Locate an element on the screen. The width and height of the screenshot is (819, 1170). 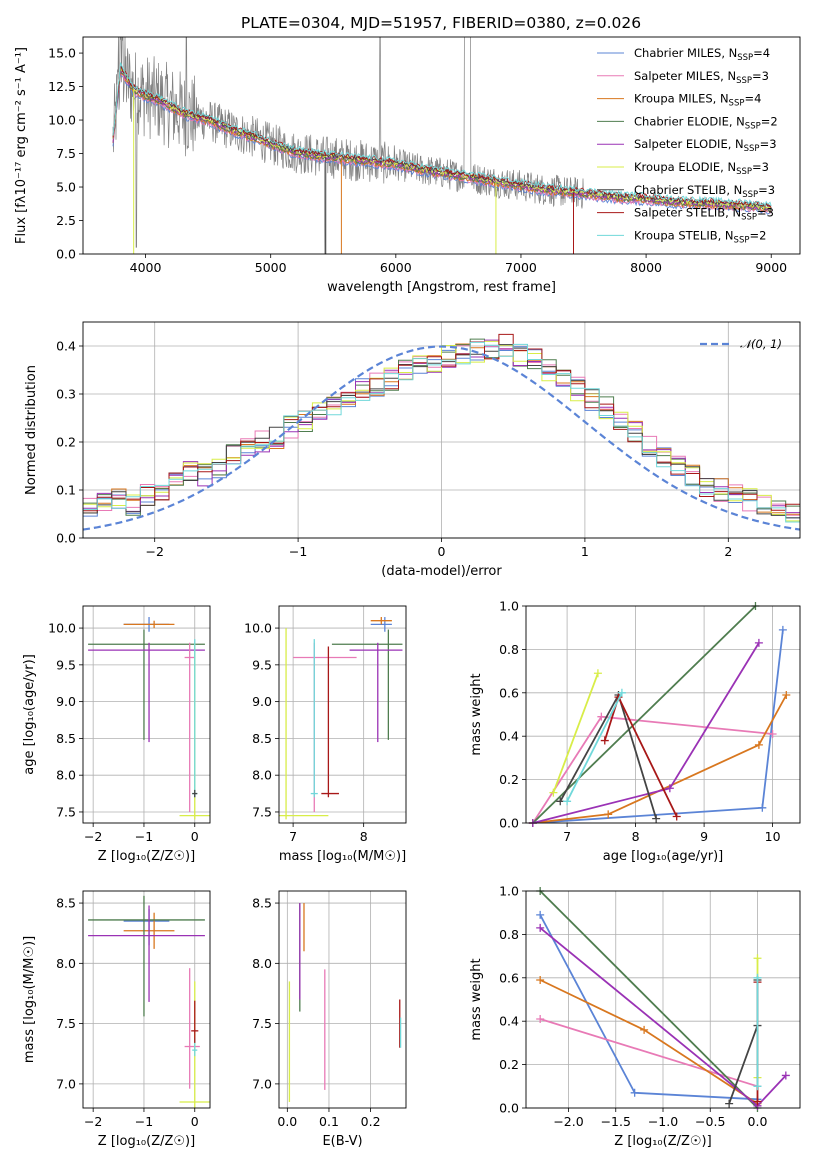
residual-histogram-step is located at coordinates (441, 439).